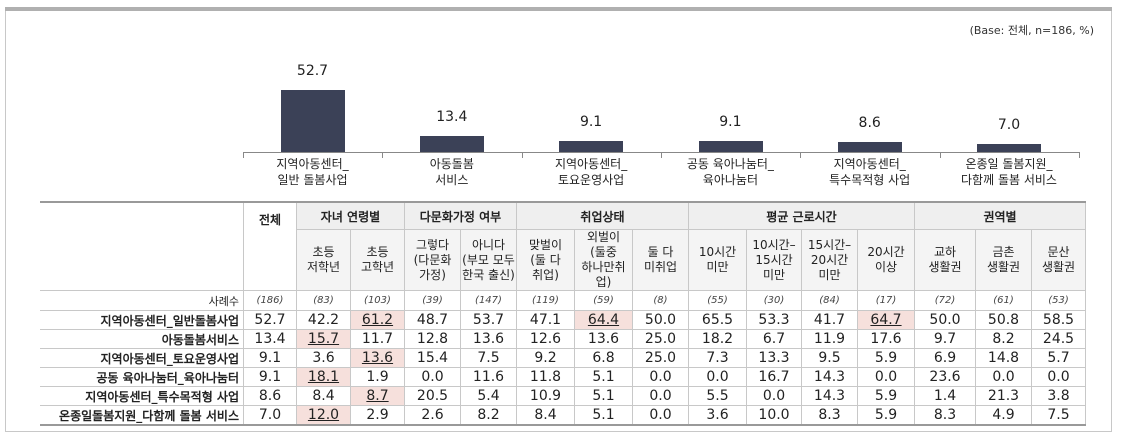 This screenshot has height=438, width=1122. Describe the element at coordinates (545, 259) in the screenshot. I see `sub-header-line: (둘 다` at that location.